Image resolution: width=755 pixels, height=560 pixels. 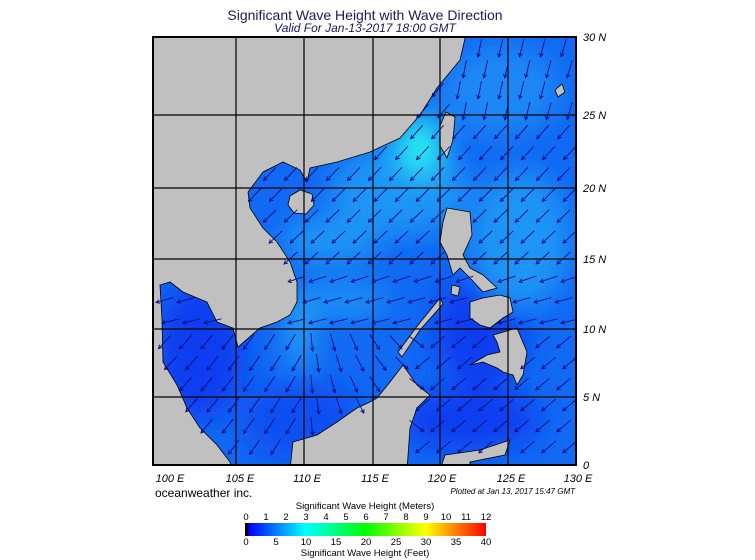 I want to click on ryukyu-island, so click(x=560, y=90).